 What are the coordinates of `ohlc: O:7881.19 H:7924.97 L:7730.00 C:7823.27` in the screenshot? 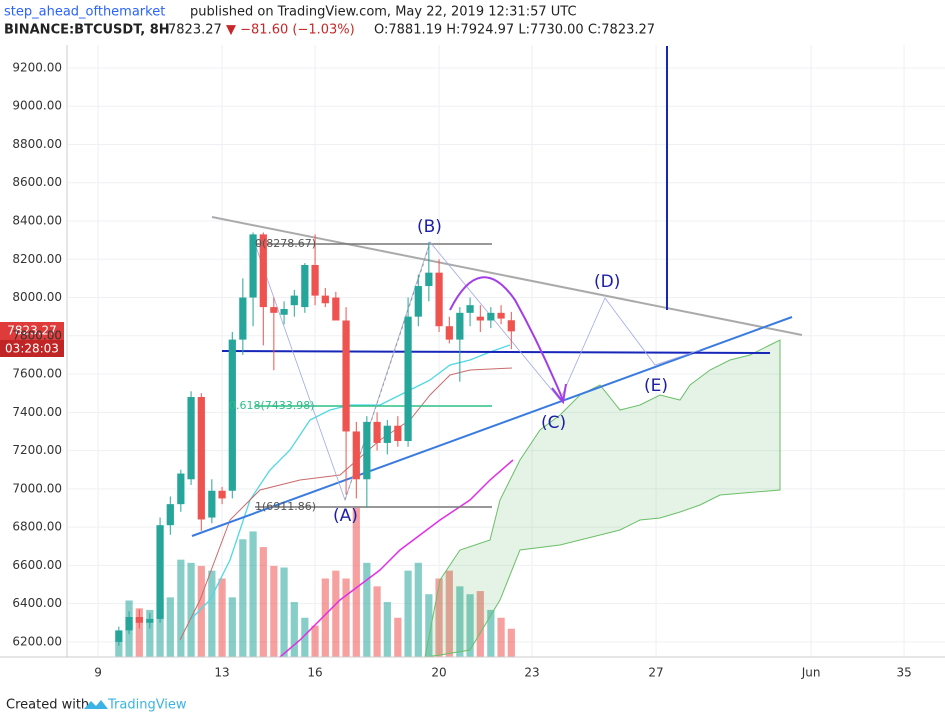 It's located at (514, 30).